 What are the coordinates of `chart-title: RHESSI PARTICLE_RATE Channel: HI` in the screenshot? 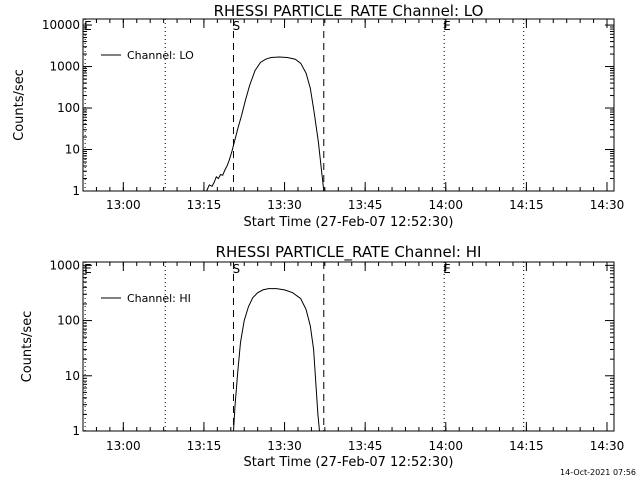 It's located at (349, 252).